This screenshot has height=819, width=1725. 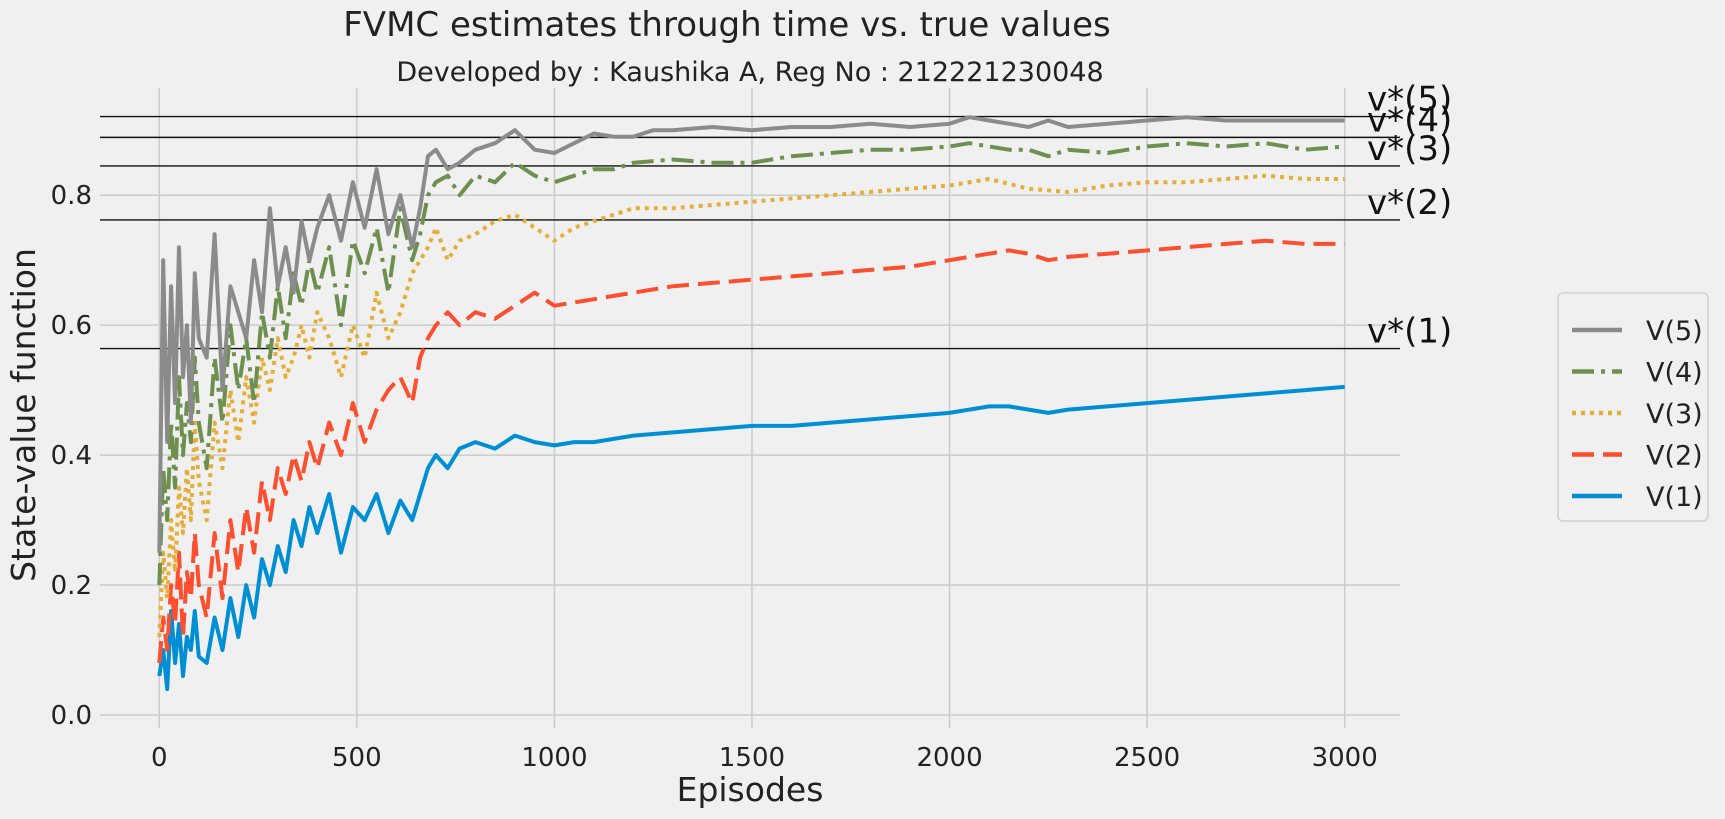 What do you see at coordinates (1674, 414) in the screenshot?
I see `legend-label: V(3)` at bounding box center [1674, 414].